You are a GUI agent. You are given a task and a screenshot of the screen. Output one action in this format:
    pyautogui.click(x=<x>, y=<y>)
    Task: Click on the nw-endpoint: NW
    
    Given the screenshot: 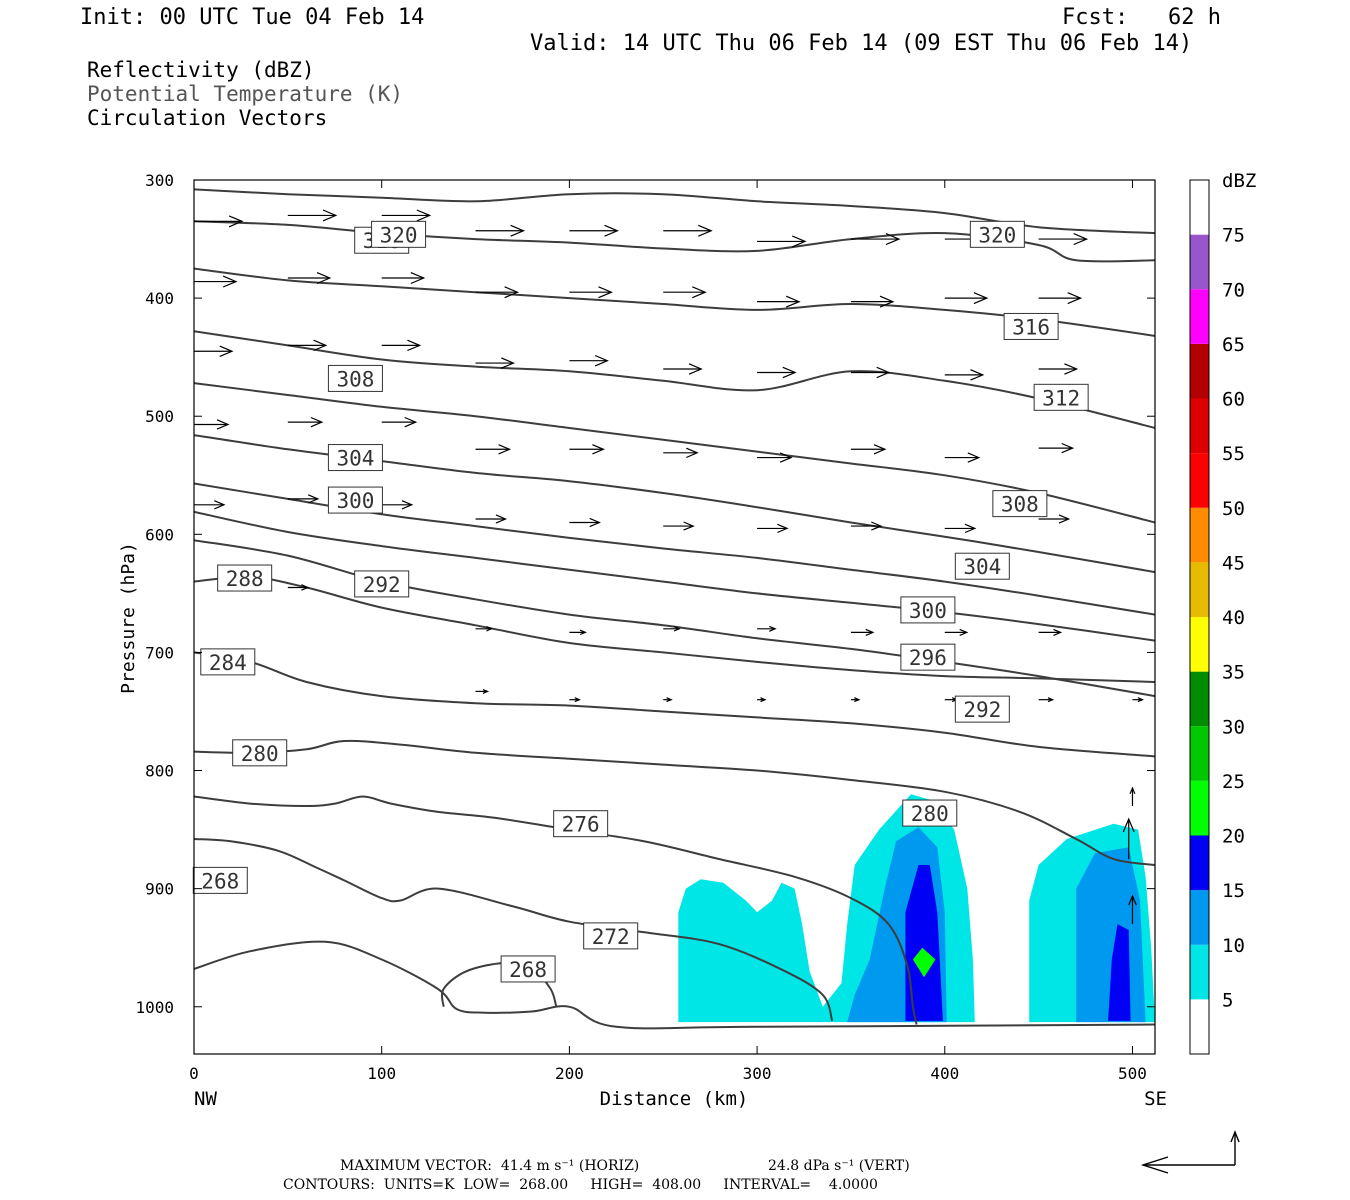 What is the action you would take?
    pyautogui.click(x=205, y=1099)
    